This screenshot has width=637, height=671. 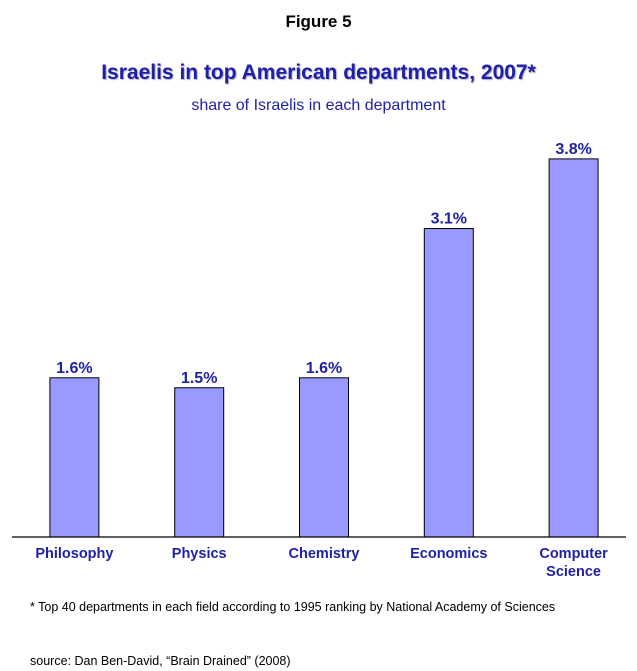 I want to click on value-label-0: 1.6%, so click(x=74, y=368).